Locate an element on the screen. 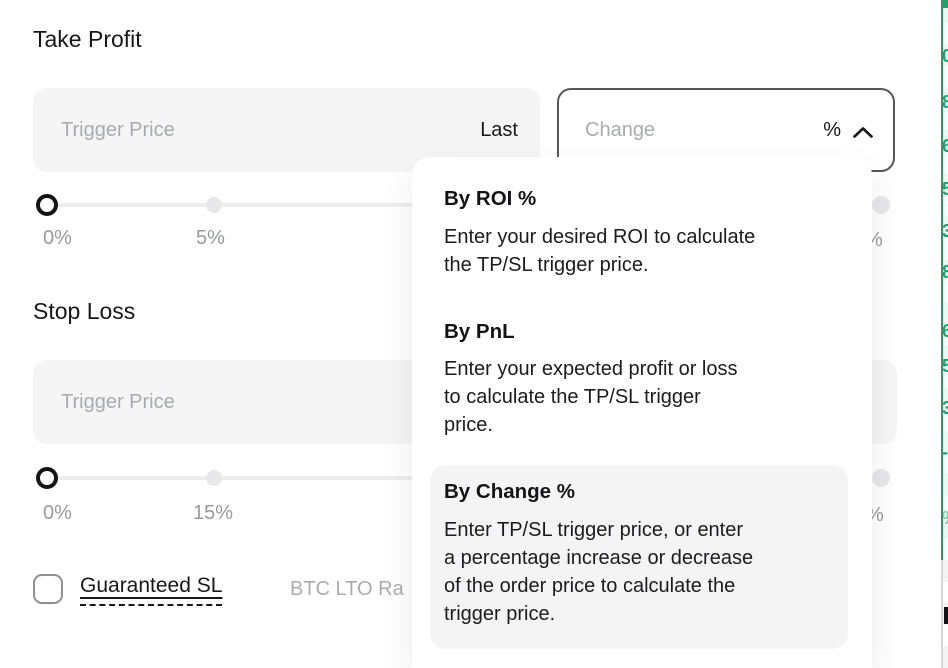 The image size is (948, 668). menu-option-change-title: By Change % is located at coordinates (509, 491).